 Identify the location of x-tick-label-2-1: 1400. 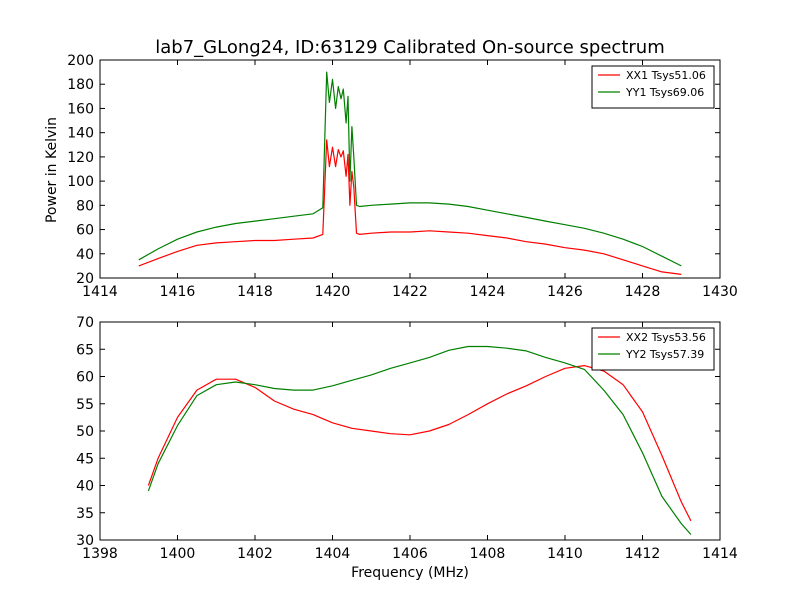
(178, 554).